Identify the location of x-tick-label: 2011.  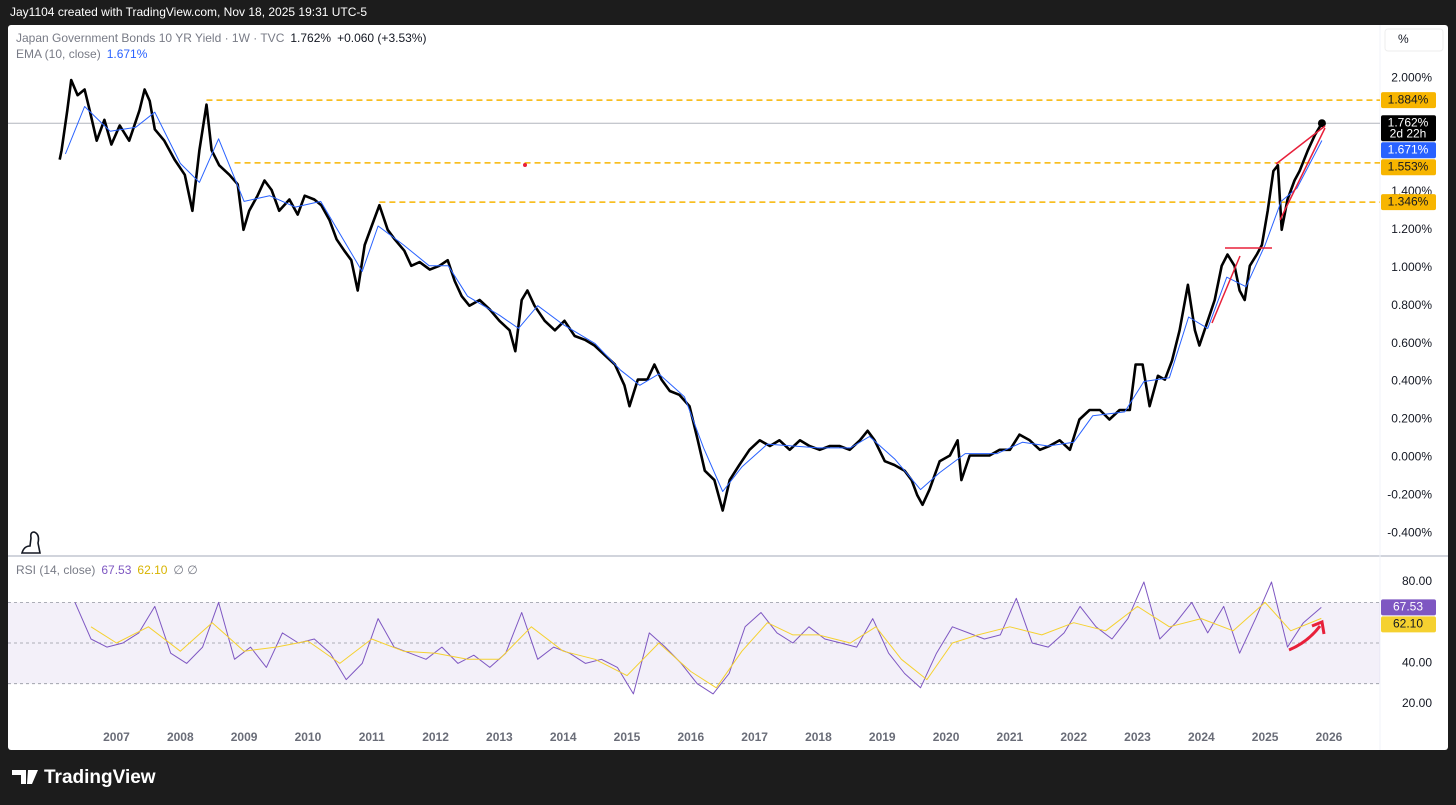
(372, 737).